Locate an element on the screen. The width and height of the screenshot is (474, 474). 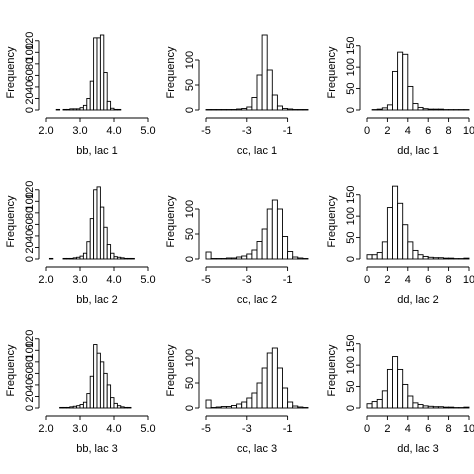
x-axis-label: bb, lac 3 is located at coordinates (97, 449).